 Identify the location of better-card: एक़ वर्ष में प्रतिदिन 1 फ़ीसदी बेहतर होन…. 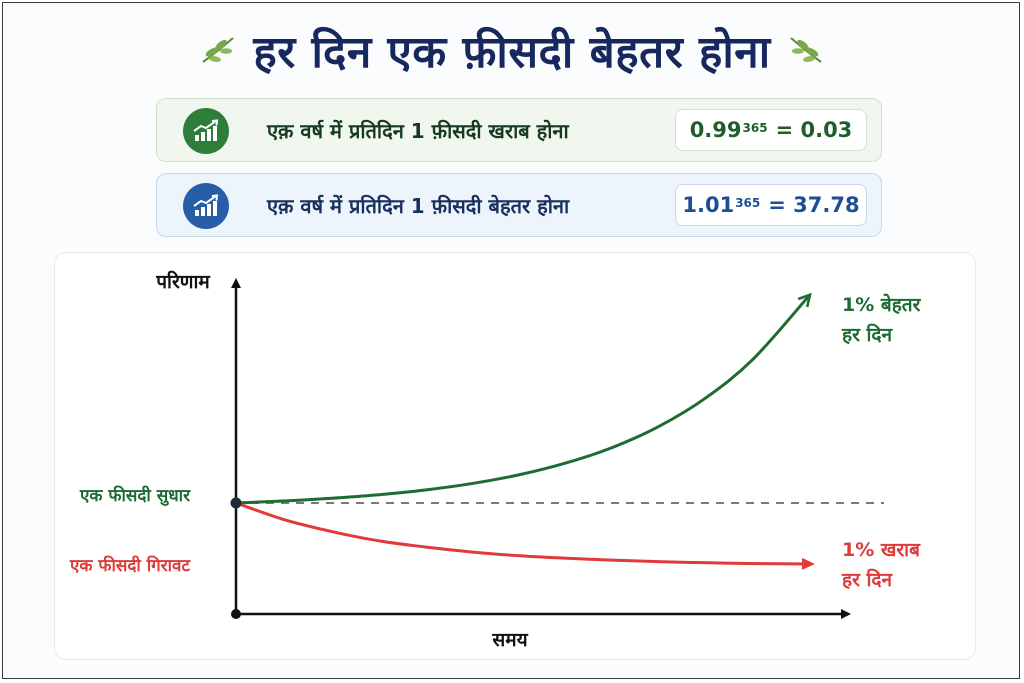
(519, 205).